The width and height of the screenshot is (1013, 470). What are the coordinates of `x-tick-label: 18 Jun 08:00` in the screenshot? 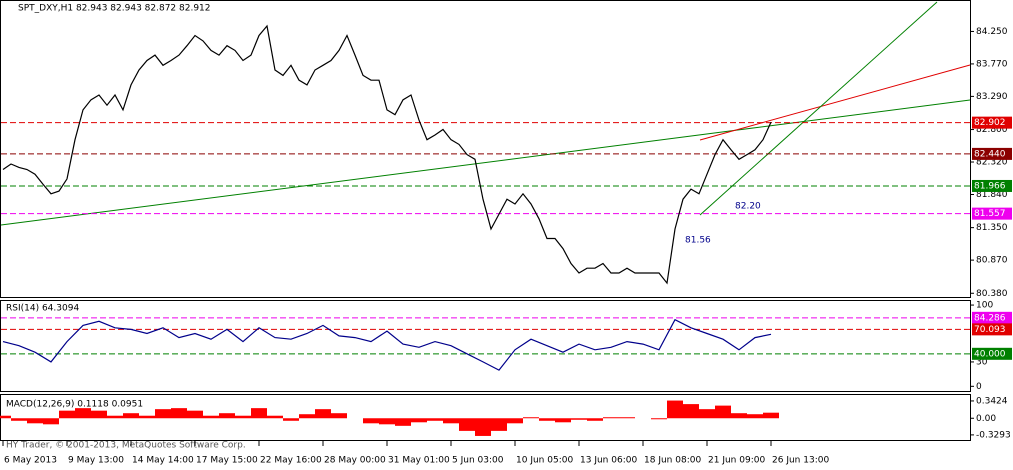 It's located at (672, 461).